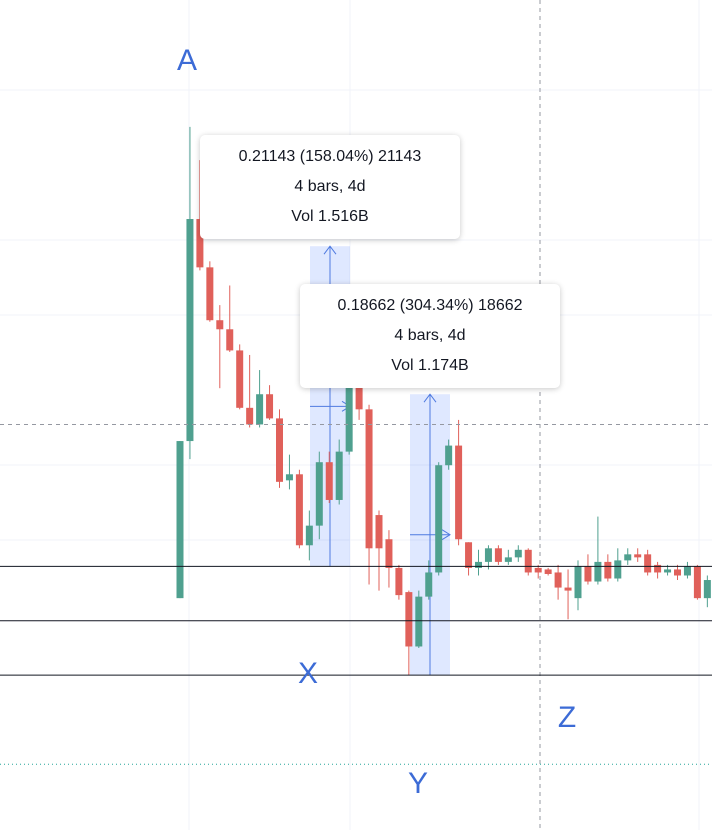 The image size is (712, 830). What do you see at coordinates (430, 365) in the screenshot?
I see `tooltip-line: Vol 1.174B` at bounding box center [430, 365].